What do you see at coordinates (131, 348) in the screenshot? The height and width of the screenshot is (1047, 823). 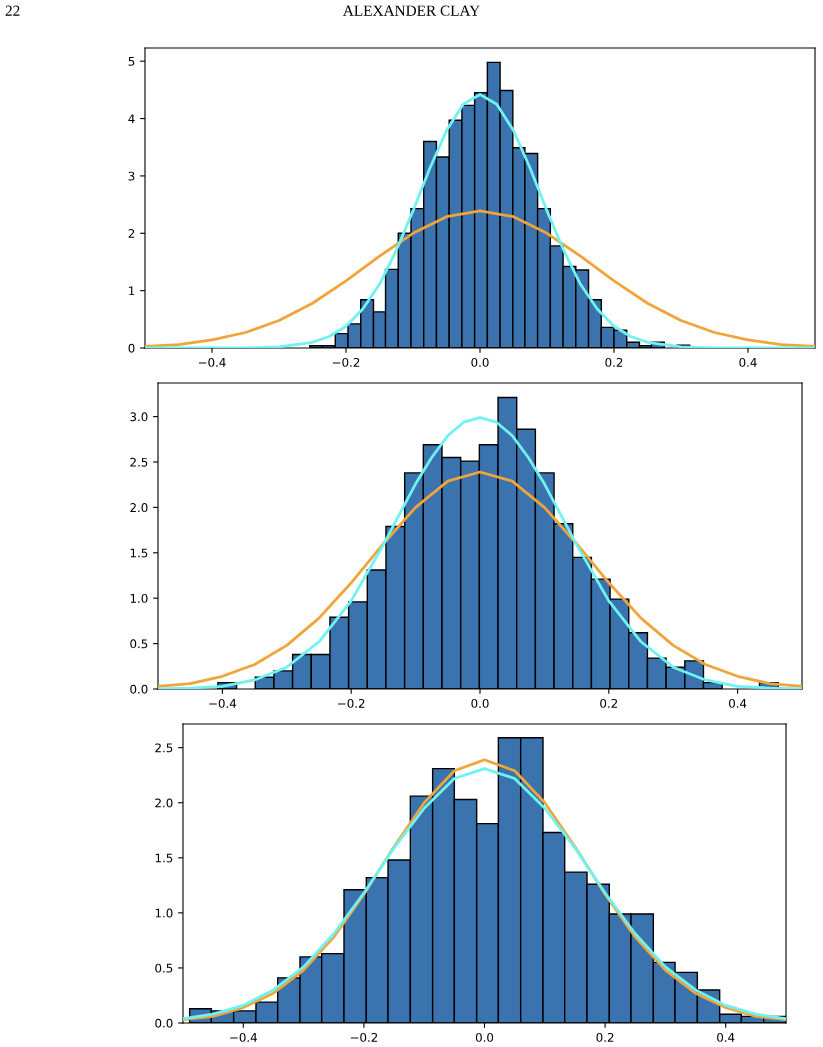 I see `y-tick-label: 0` at bounding box center [131, 348].